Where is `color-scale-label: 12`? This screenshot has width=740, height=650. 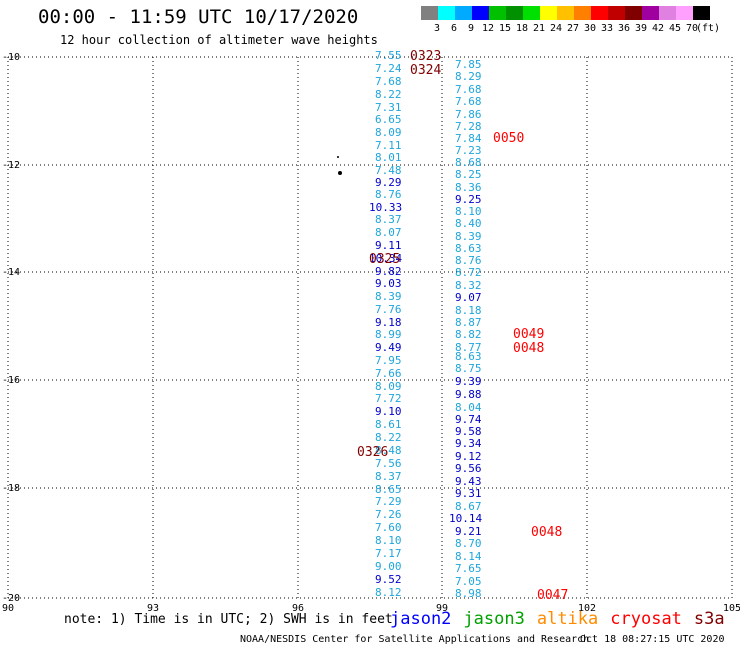
color-scale-label: 12 is located at coordinates (488, 28).